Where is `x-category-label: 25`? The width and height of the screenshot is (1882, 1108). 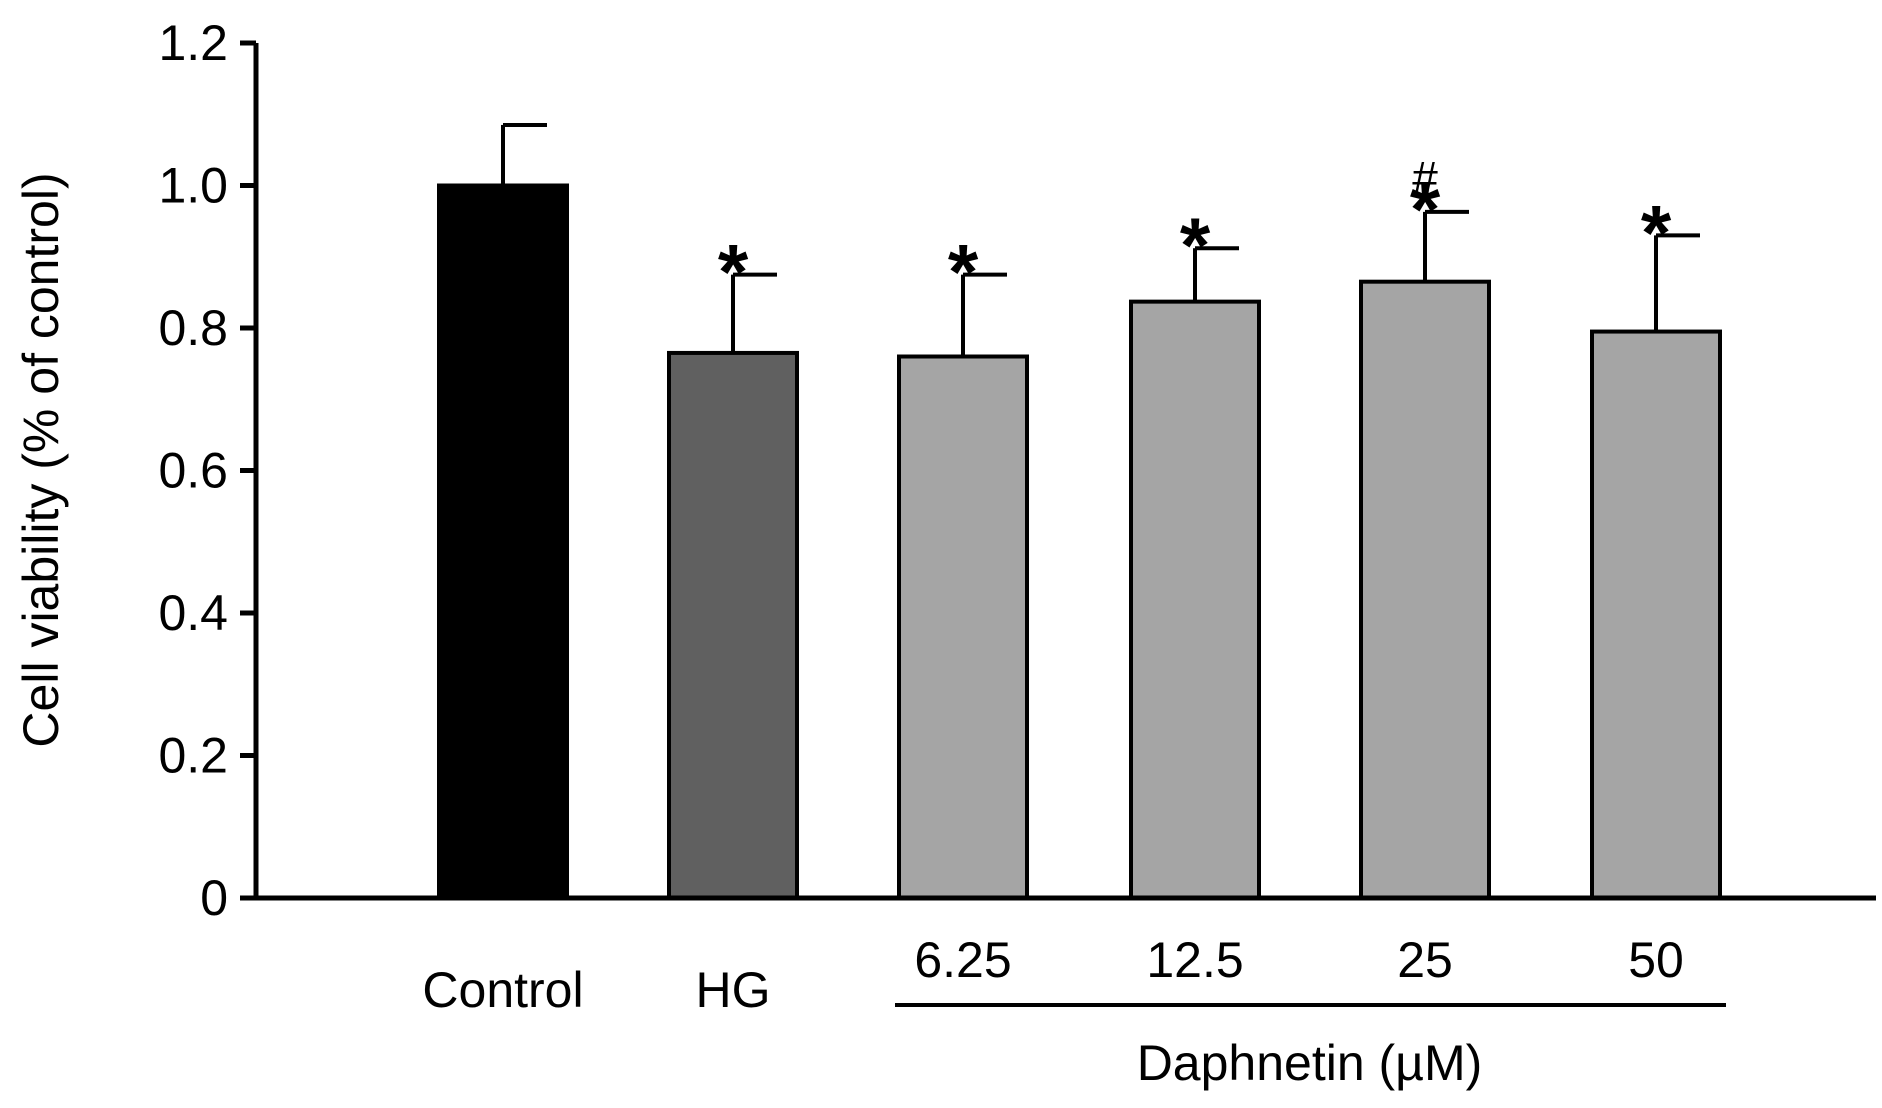 x-category-label: 25 is located at coordinates (1425, 960).